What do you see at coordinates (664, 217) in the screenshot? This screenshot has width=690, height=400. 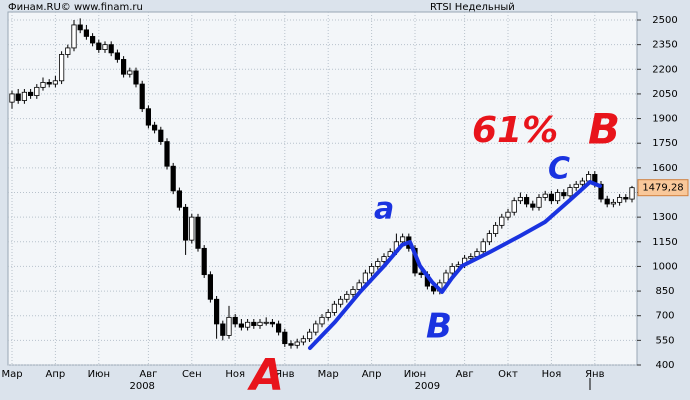 I see `y-tick-label: 1300` at bounding box center [664, 217].